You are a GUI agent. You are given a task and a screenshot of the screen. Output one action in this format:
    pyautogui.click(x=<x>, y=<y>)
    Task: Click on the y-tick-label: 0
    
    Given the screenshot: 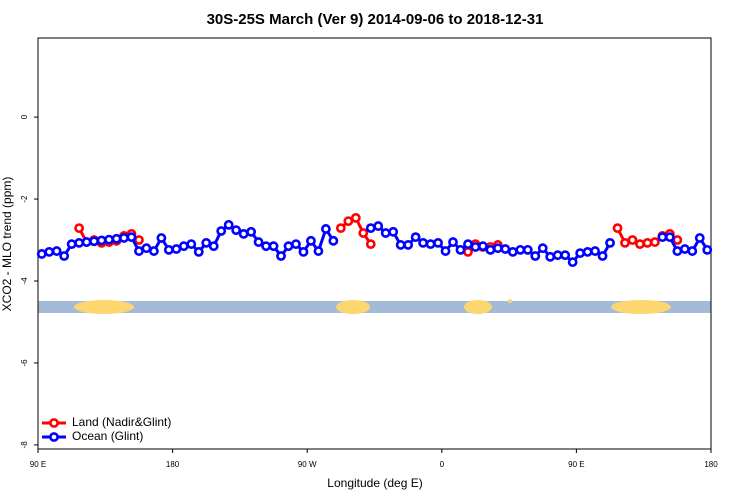 What is the action you would take?
    pyautogui.click(x=24, y=116)
    